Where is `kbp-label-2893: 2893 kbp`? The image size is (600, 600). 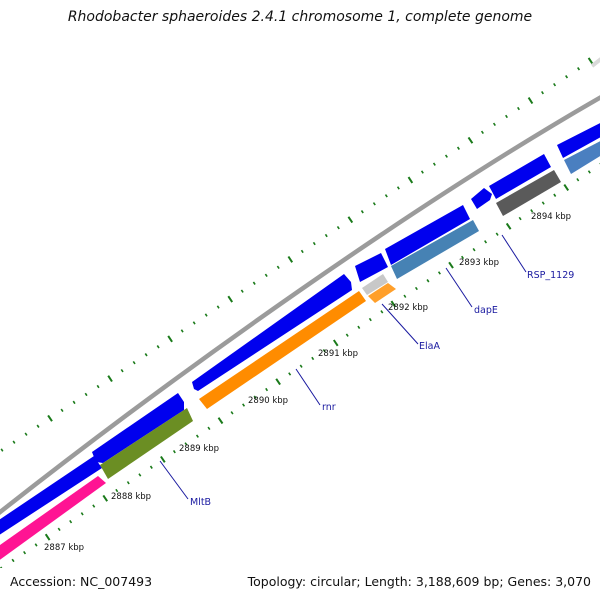 kbp-label-2893: 2893 kbp is located at coordinates (479, 263).